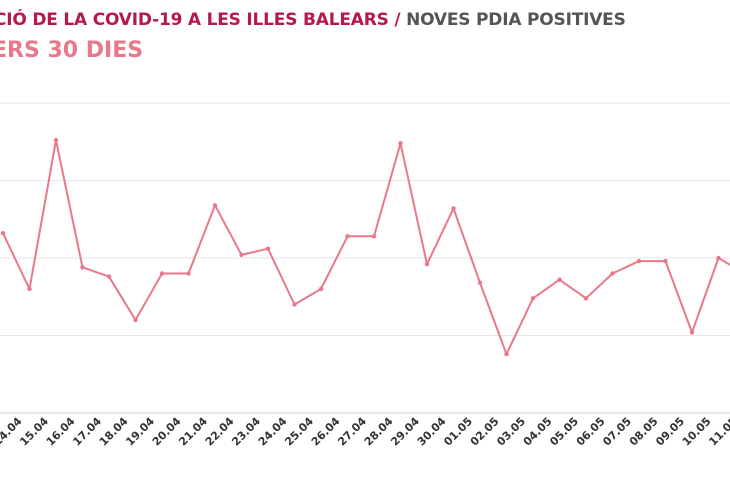  I want to click on x-tick-label: 20.04, so click(167, 432).